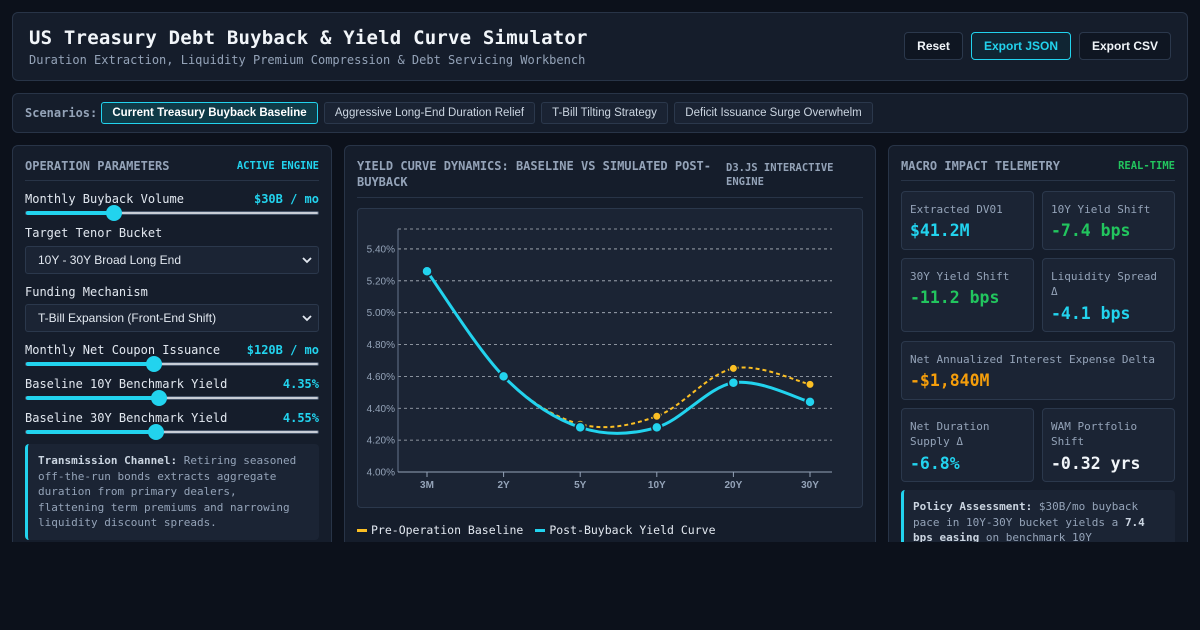 This screenshot has height=630, width=1200. I want to click on dv01-card: Extracted DV01 $41.2M, so click(967, 220).